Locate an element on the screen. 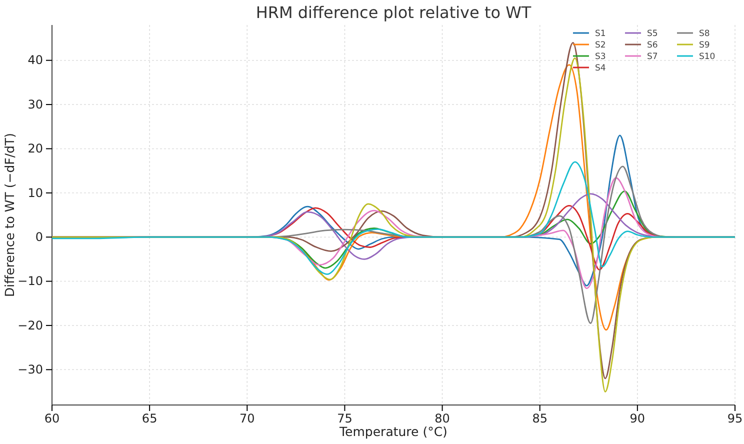 The height and width of the screenshot is (444, 744). legend-label: S9 is located at coordinates (704, 45).